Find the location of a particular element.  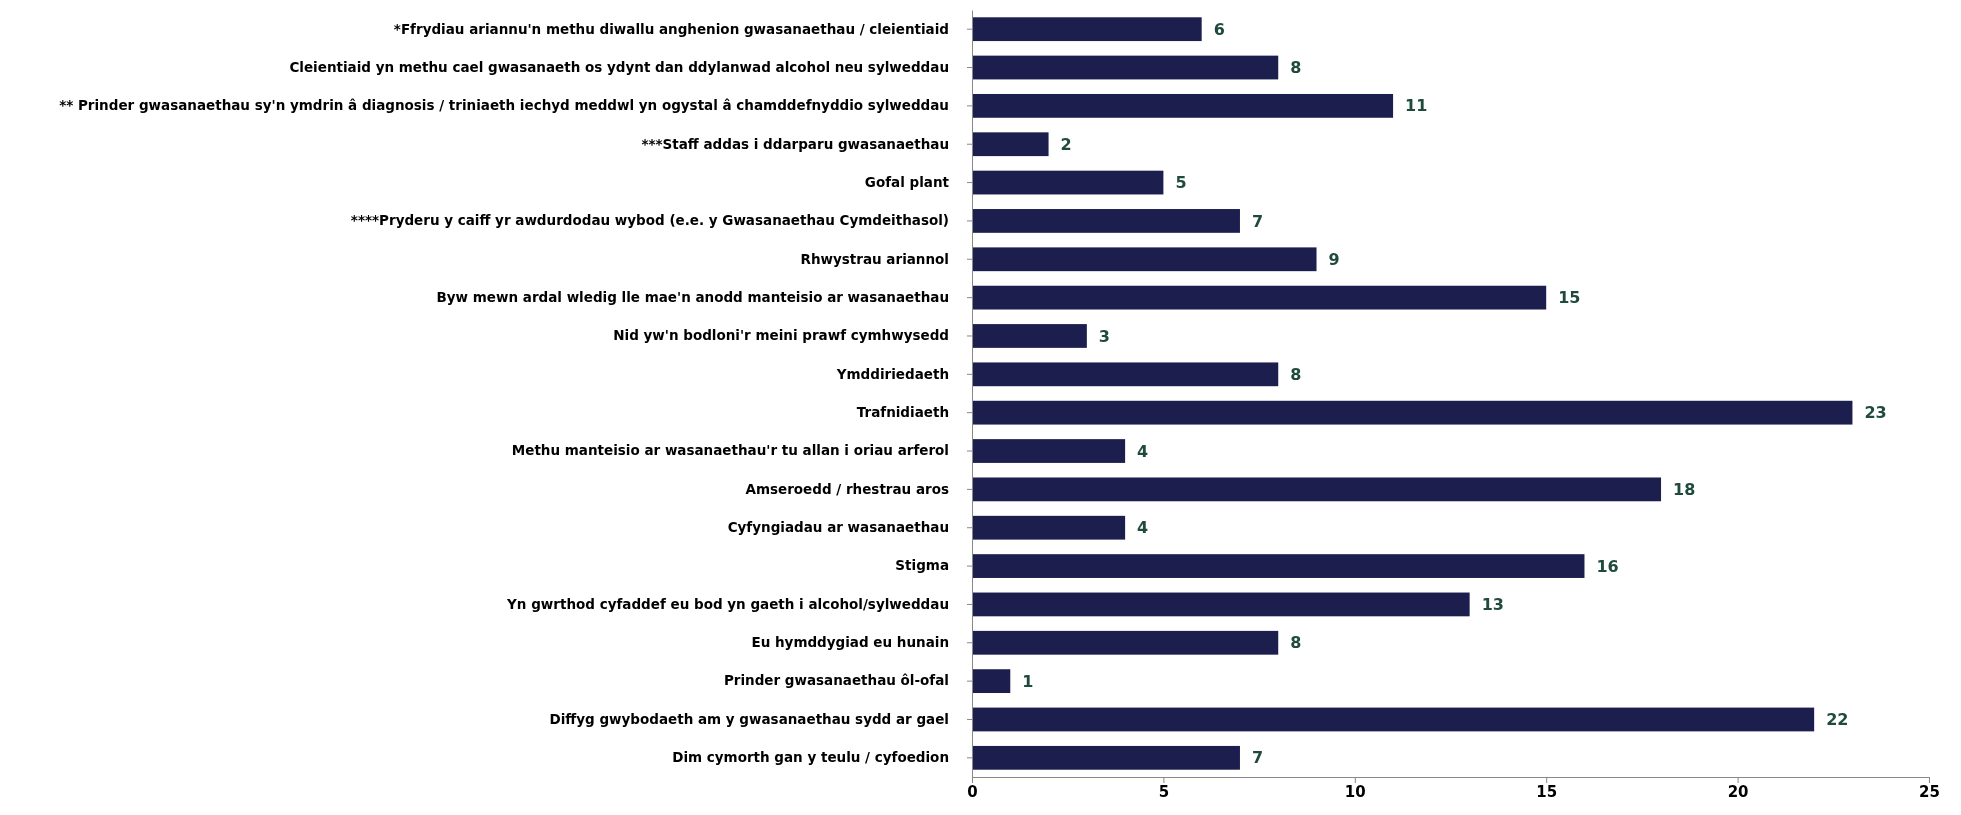

y-tick-label: Stigma is located at coordinates (922, 565).